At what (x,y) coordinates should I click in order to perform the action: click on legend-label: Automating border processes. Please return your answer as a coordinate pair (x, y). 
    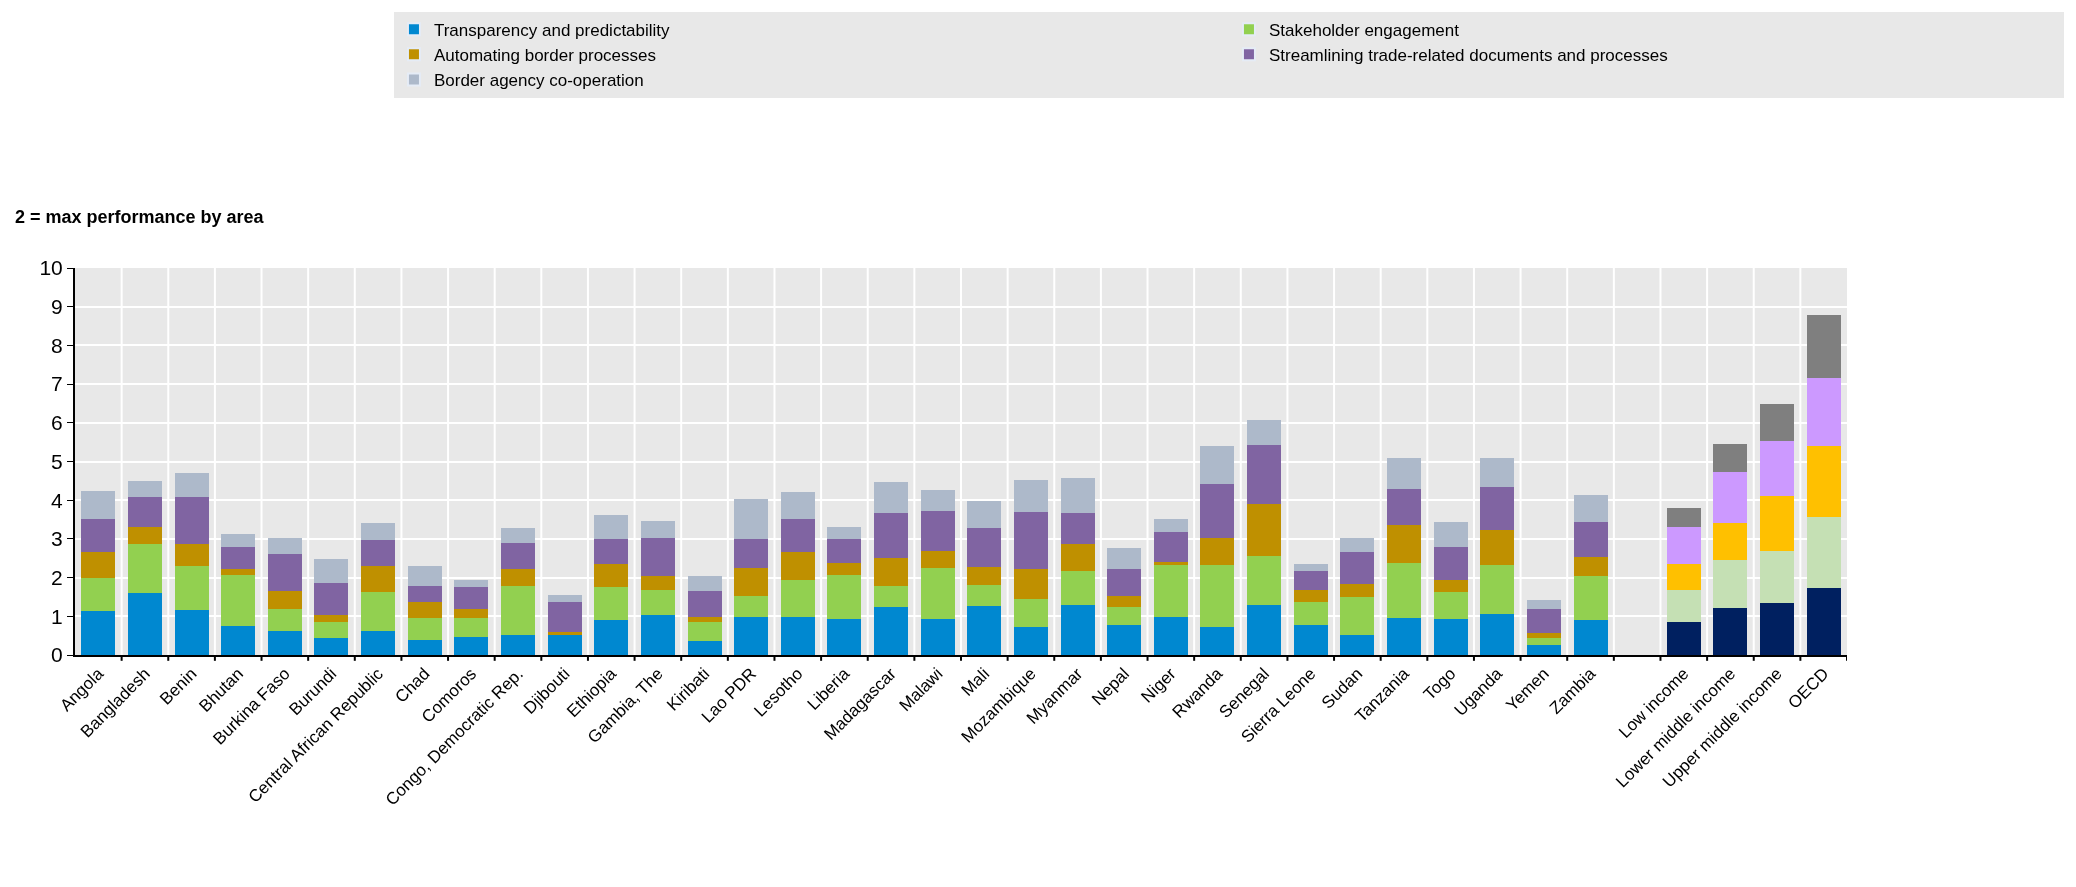
    Looking at the image, I should click on (545, 55).